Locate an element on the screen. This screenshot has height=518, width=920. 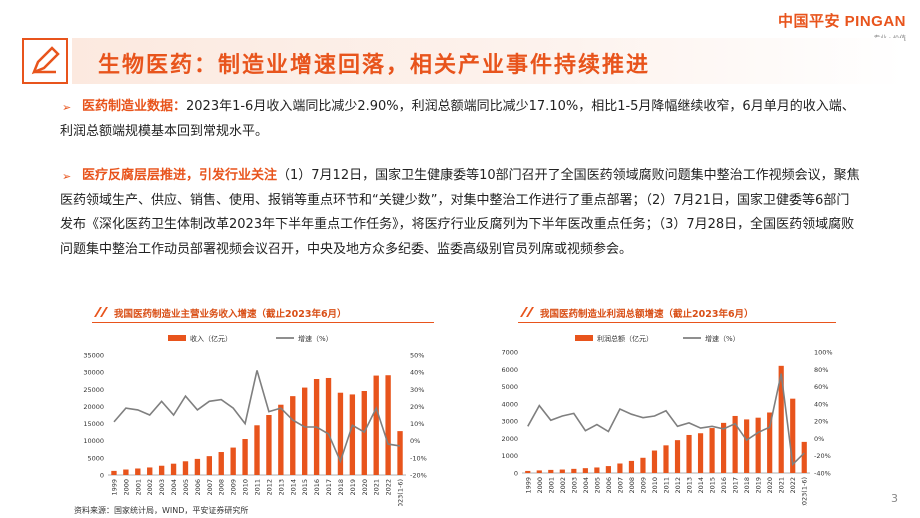
y-left-tick-label: 5000 is located at coordinates (509, 387).